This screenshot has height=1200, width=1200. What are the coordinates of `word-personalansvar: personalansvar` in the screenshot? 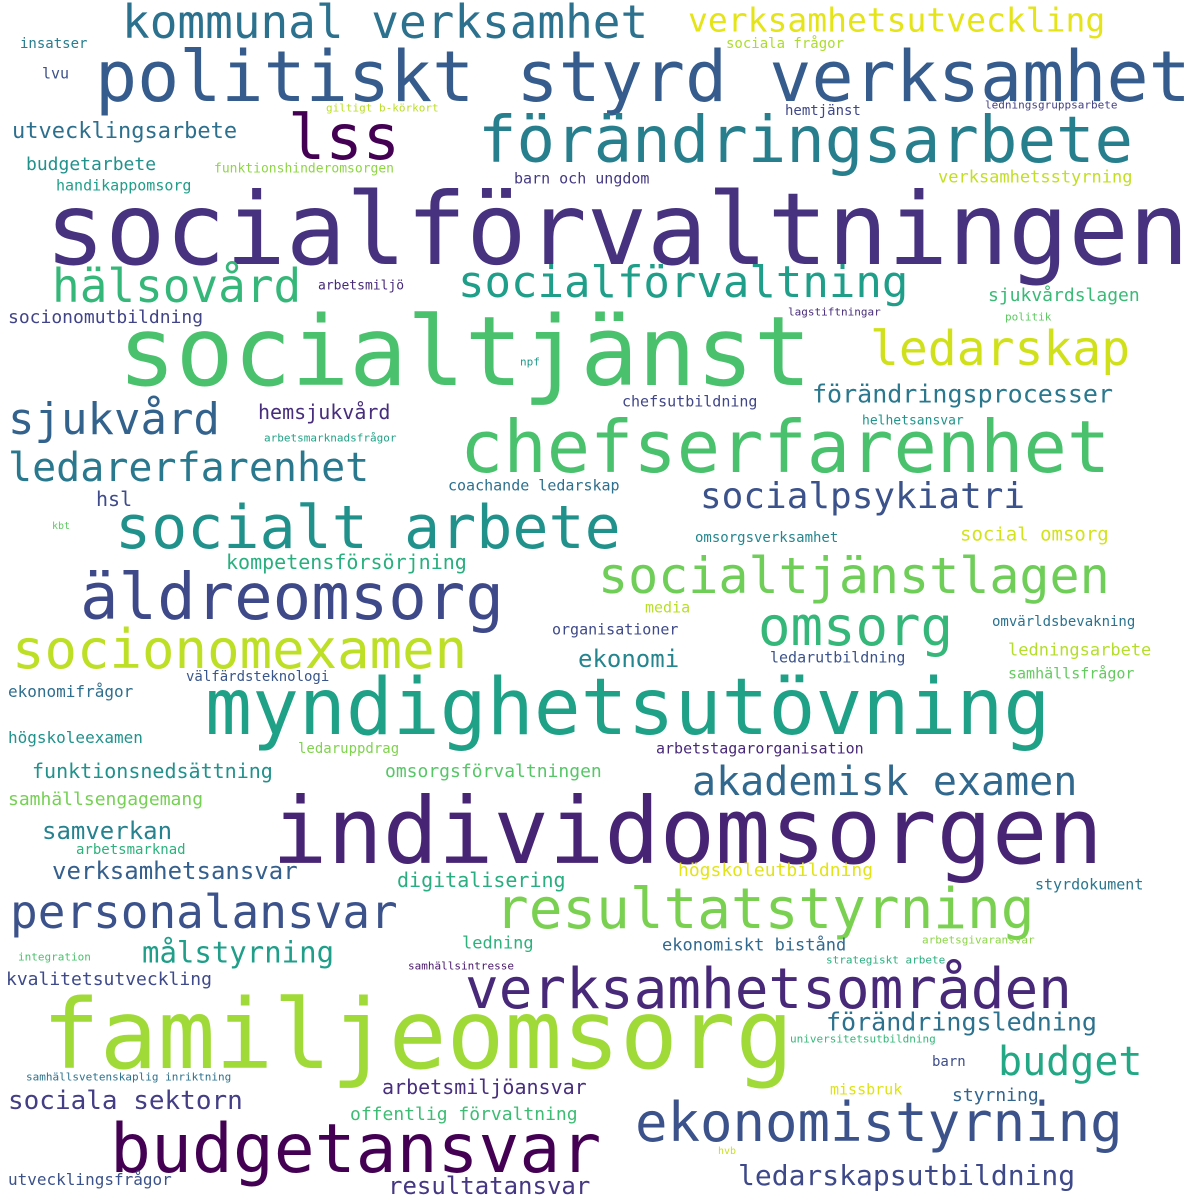 It's located at (204, 912).